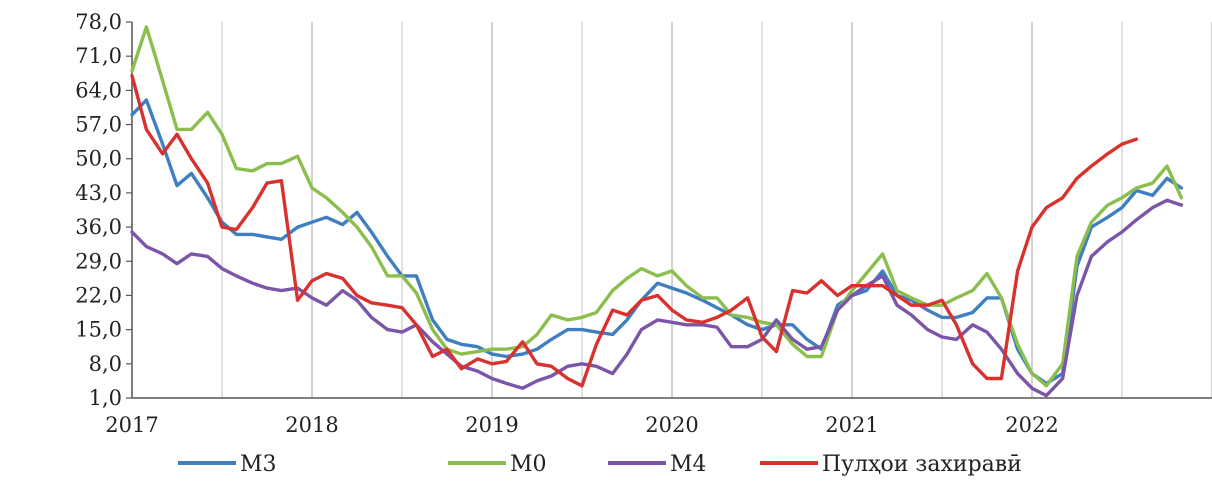 This screenshot has width=1212, height=486. I want to click on y-tick-label: 43,0, so click(98, 193).